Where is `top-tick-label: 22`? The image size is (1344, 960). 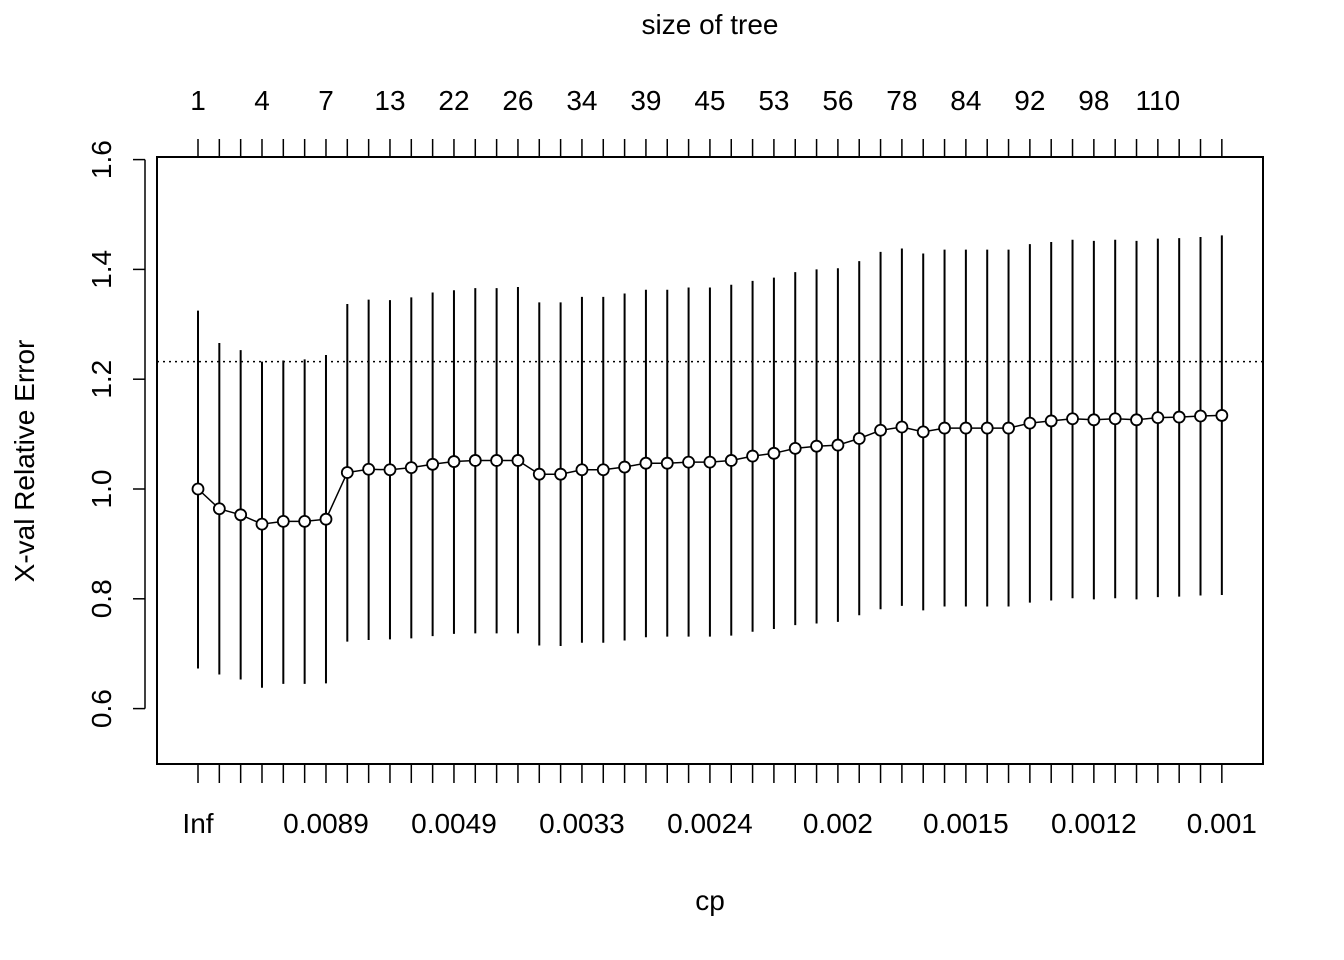
top-tick-label: 22 is located at coordinates (453, 100).